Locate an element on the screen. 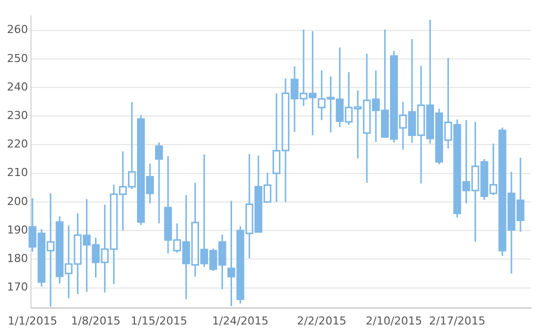 The width and height of the screenshot is (545, 335). x-tick-label: 1/8/2015 is located at coordinates (95, 321).